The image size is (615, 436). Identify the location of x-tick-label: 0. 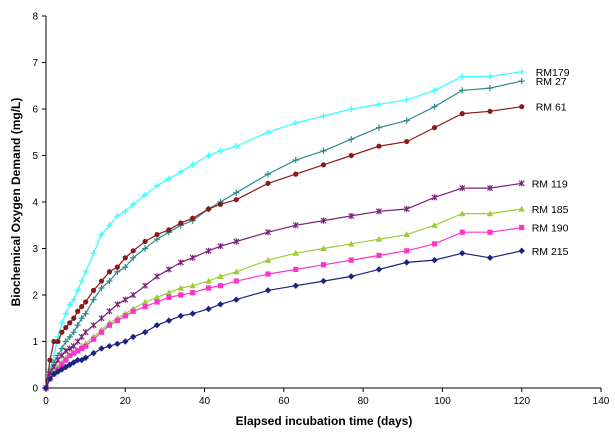
(46, 401).